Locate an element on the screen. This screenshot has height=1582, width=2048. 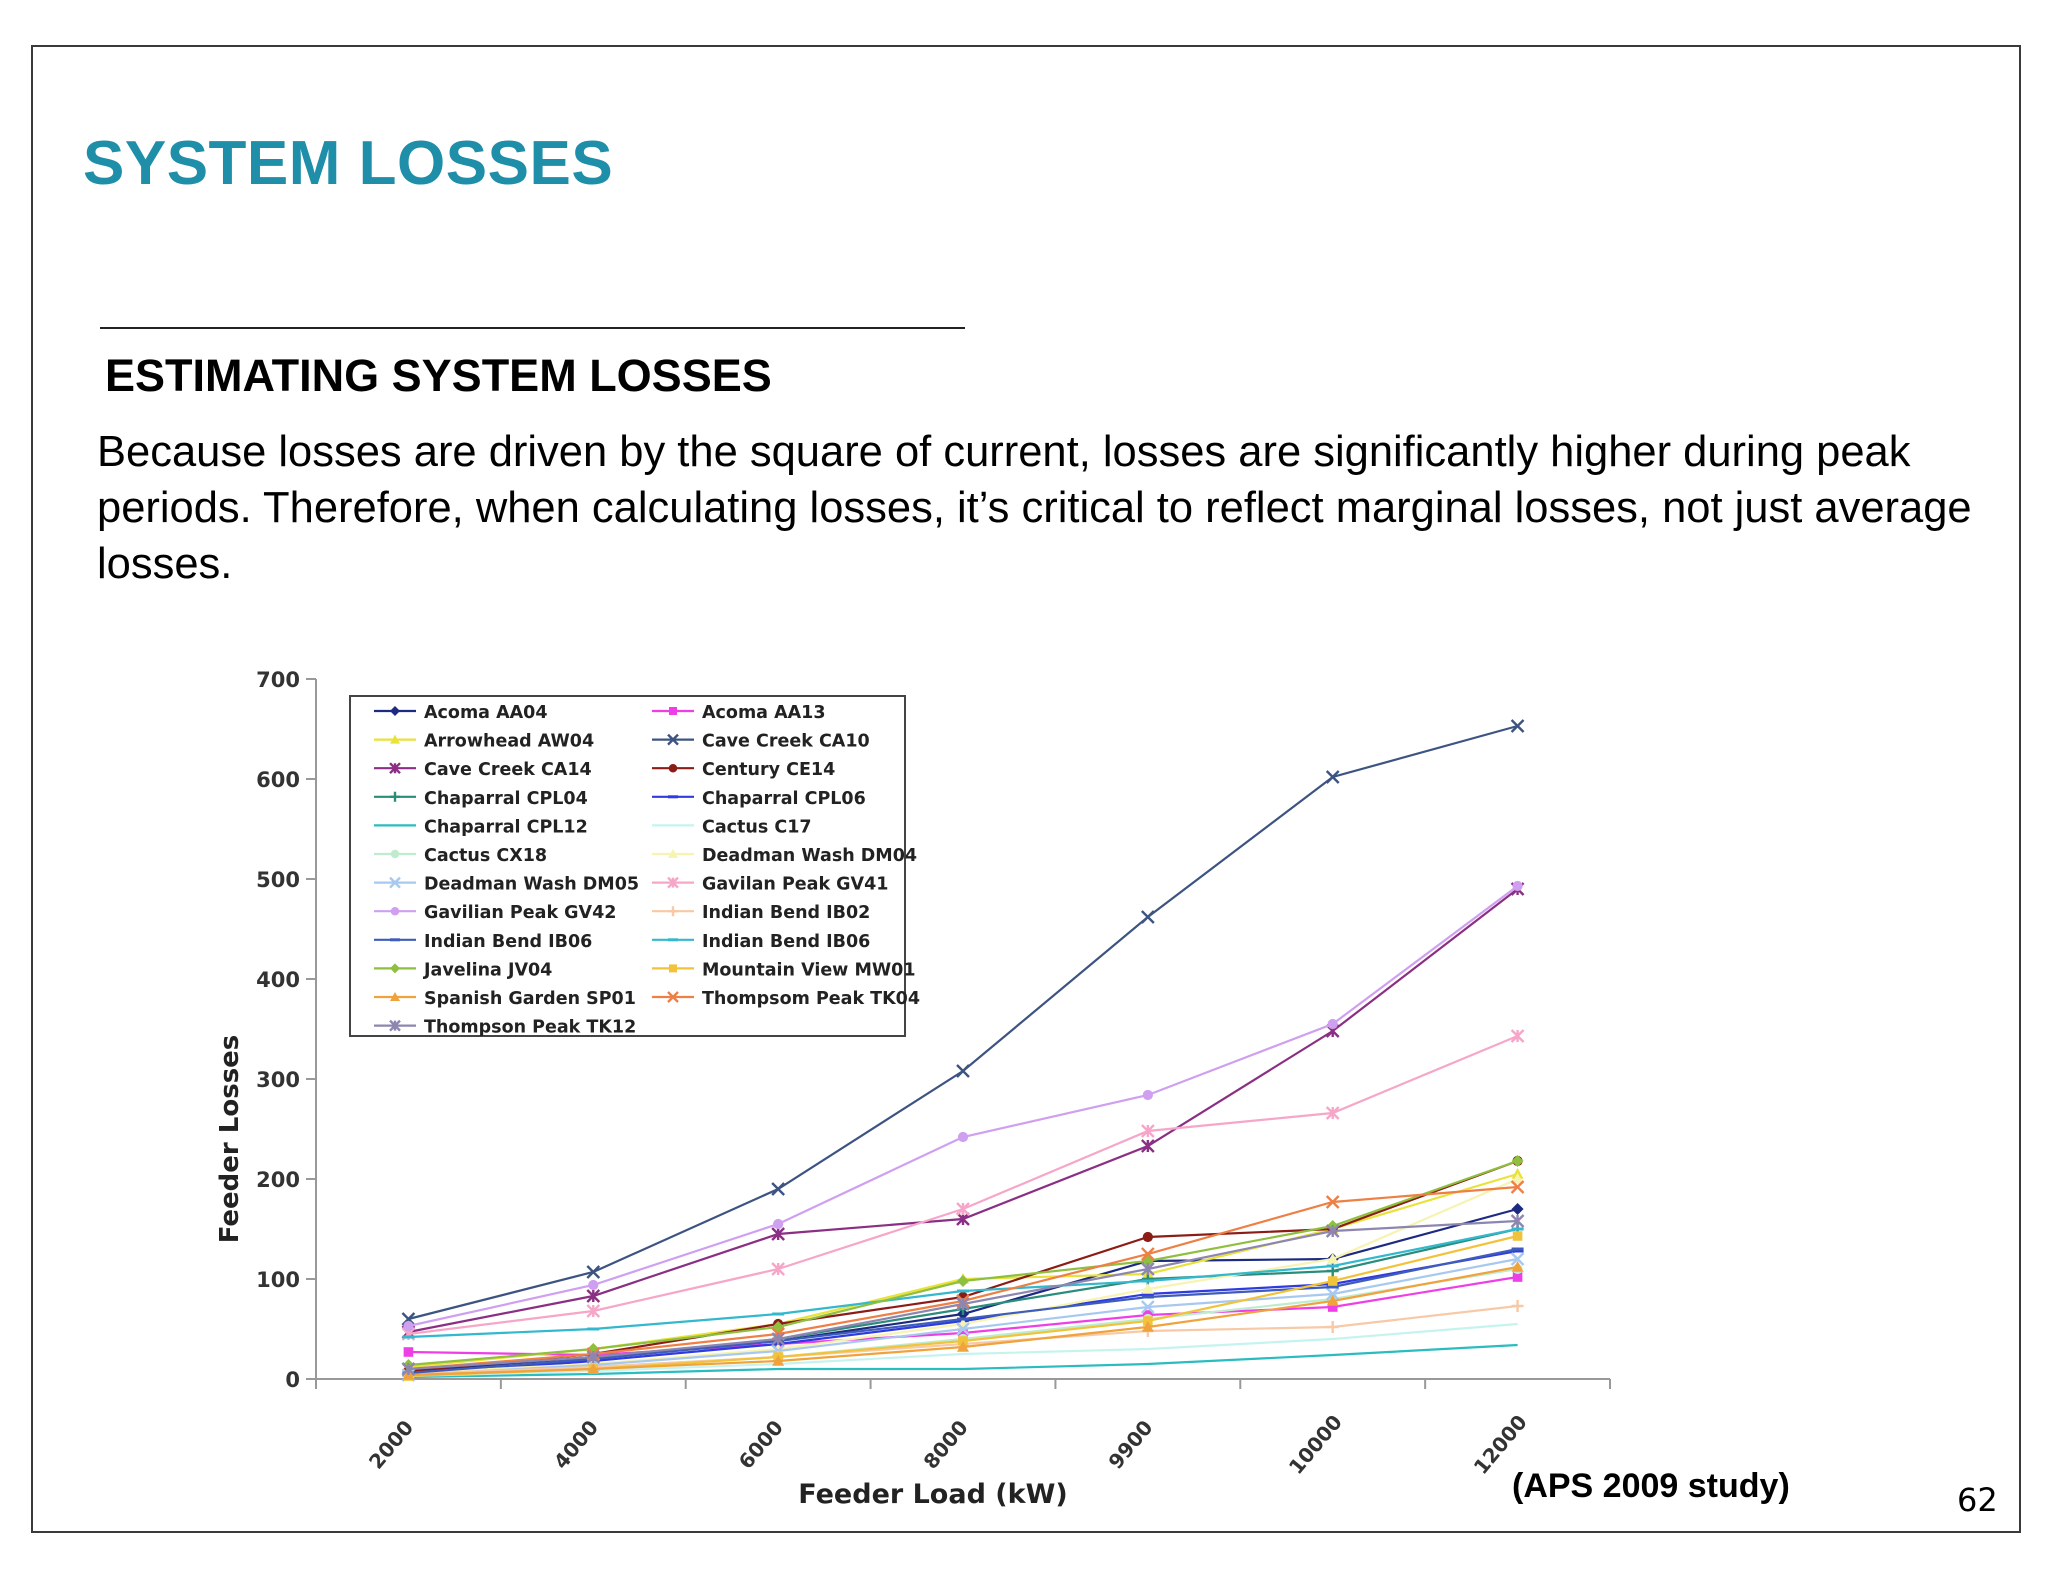
legend-entry: Gavilian Peak GV42 is located at coordinates (520, 913).